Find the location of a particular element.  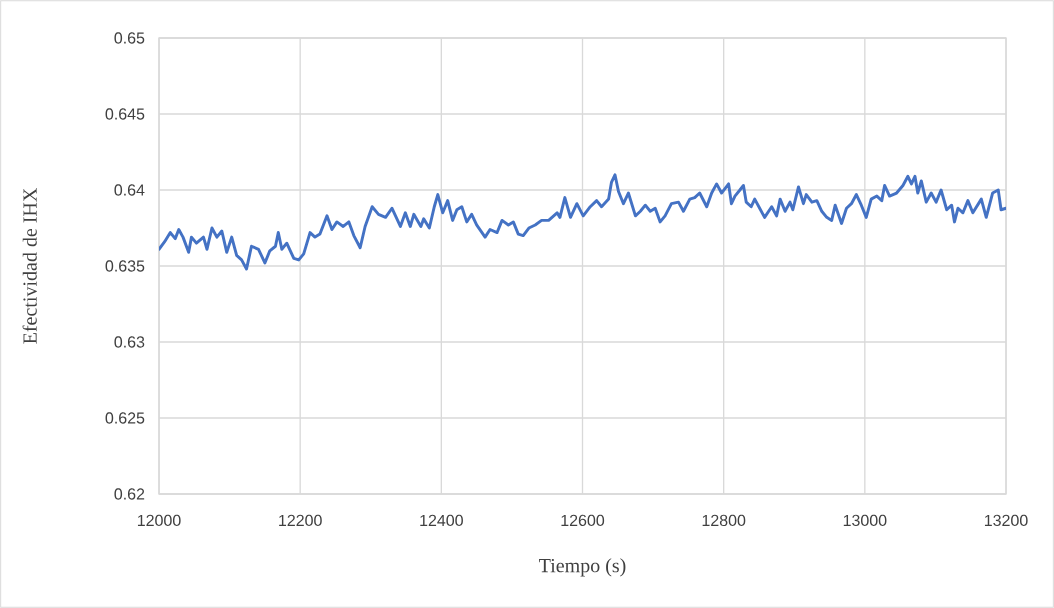

x-tick-label: 12600 is located at coordinates (583, 520).